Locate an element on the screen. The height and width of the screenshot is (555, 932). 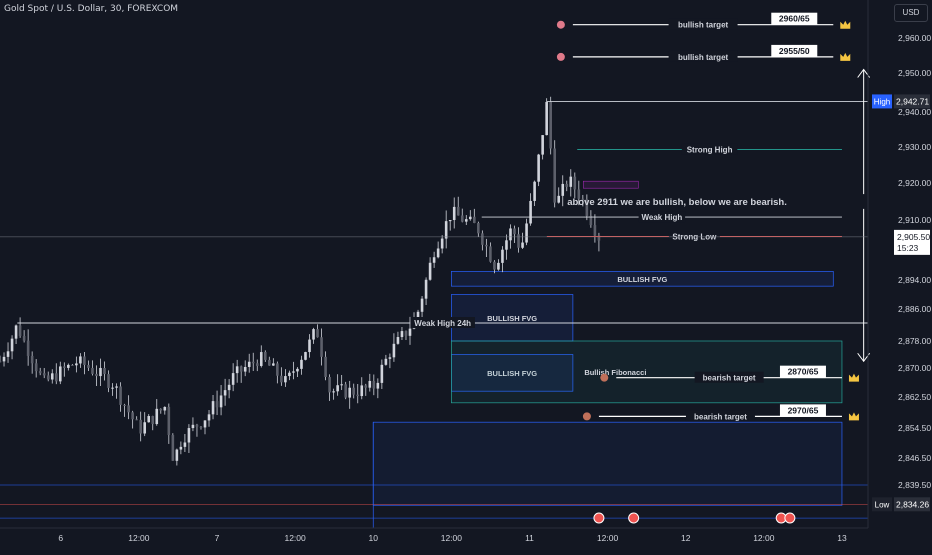
price-badge-label-low: Low is located at coordinates (882, 504).